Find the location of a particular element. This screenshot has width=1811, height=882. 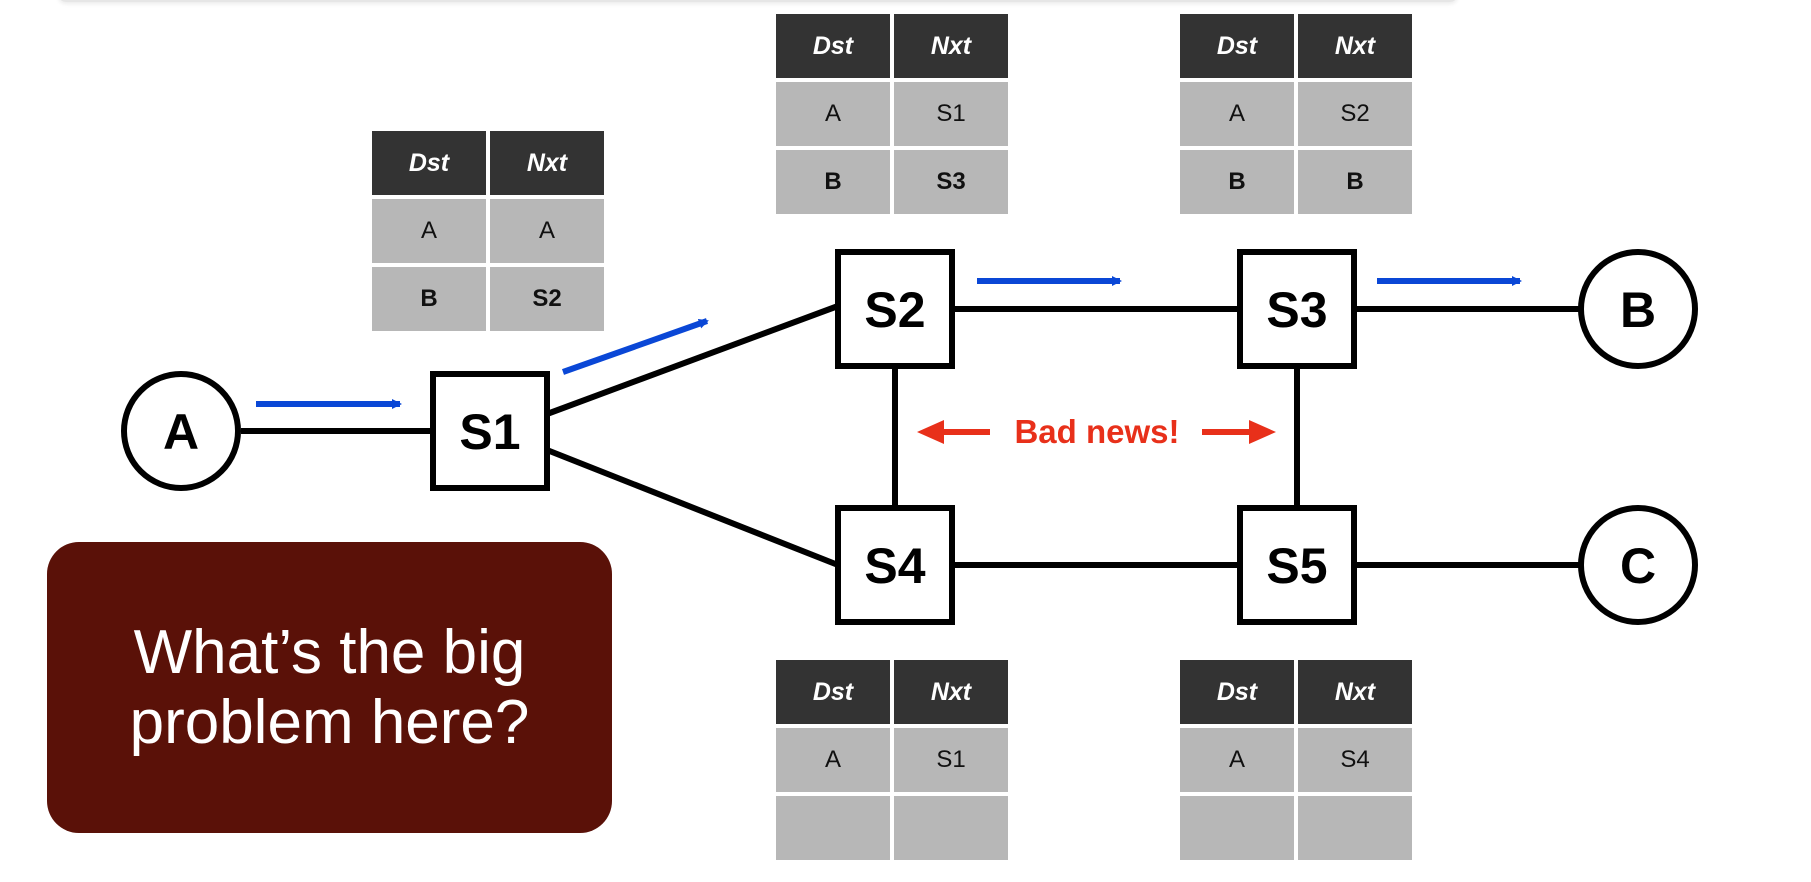

bad-news-annotation: Bad news! is located at coordinates (1096, 431).